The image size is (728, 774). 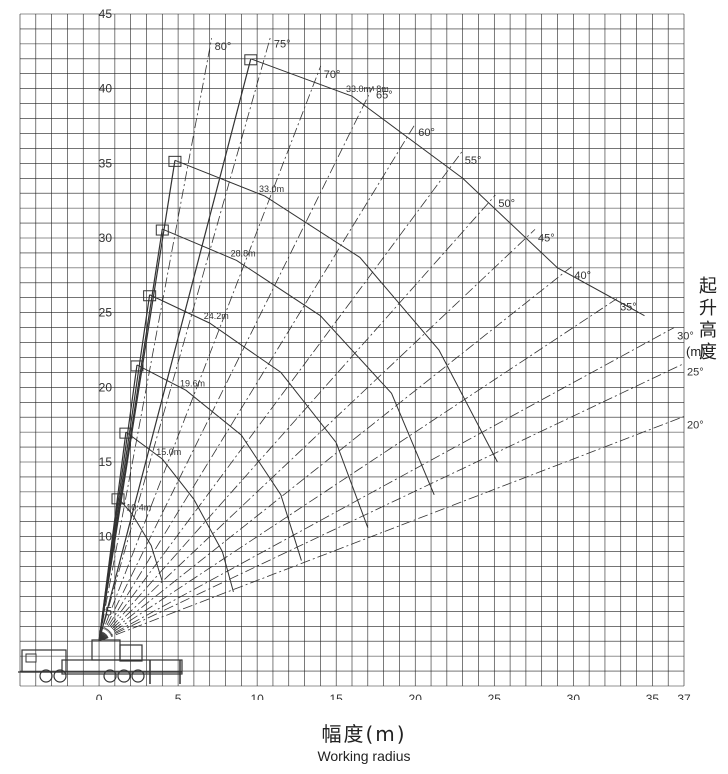 What do you see at coordinates (108, 611) in the screenshot?
I see `y-tick-label: 5` at bounding box center [108, 611].